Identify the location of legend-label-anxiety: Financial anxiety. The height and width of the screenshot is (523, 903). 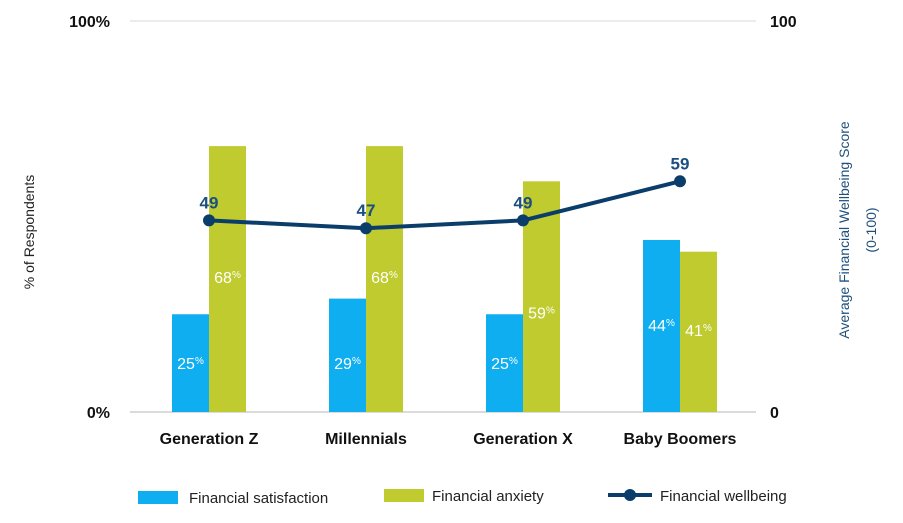
(488, 496).